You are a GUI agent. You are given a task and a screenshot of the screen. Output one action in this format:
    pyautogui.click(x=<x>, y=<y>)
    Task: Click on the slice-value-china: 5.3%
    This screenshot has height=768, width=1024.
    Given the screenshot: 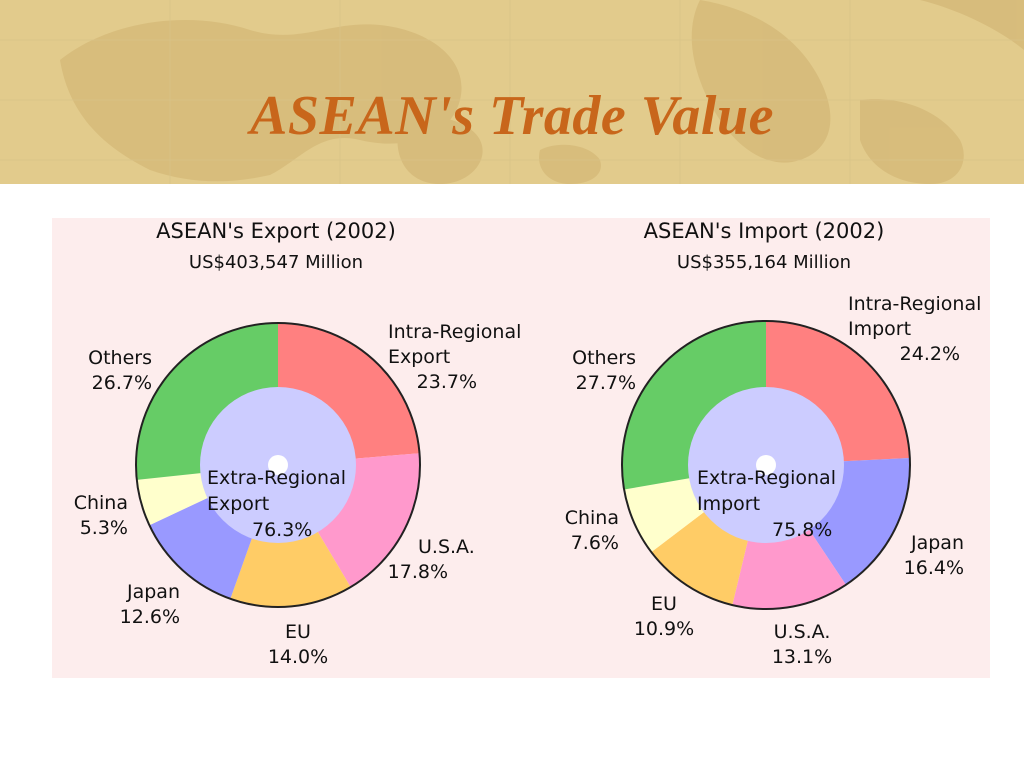 What is the action you would take?
    pyautogui.click(x=104, y=528)
    